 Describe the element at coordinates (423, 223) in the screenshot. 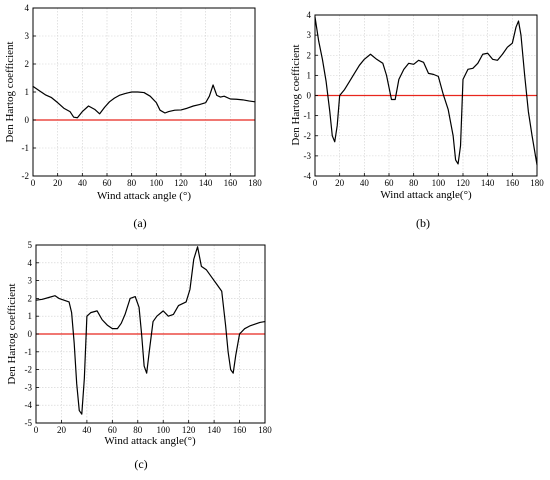

I see `panel-label: (b)` at that location.